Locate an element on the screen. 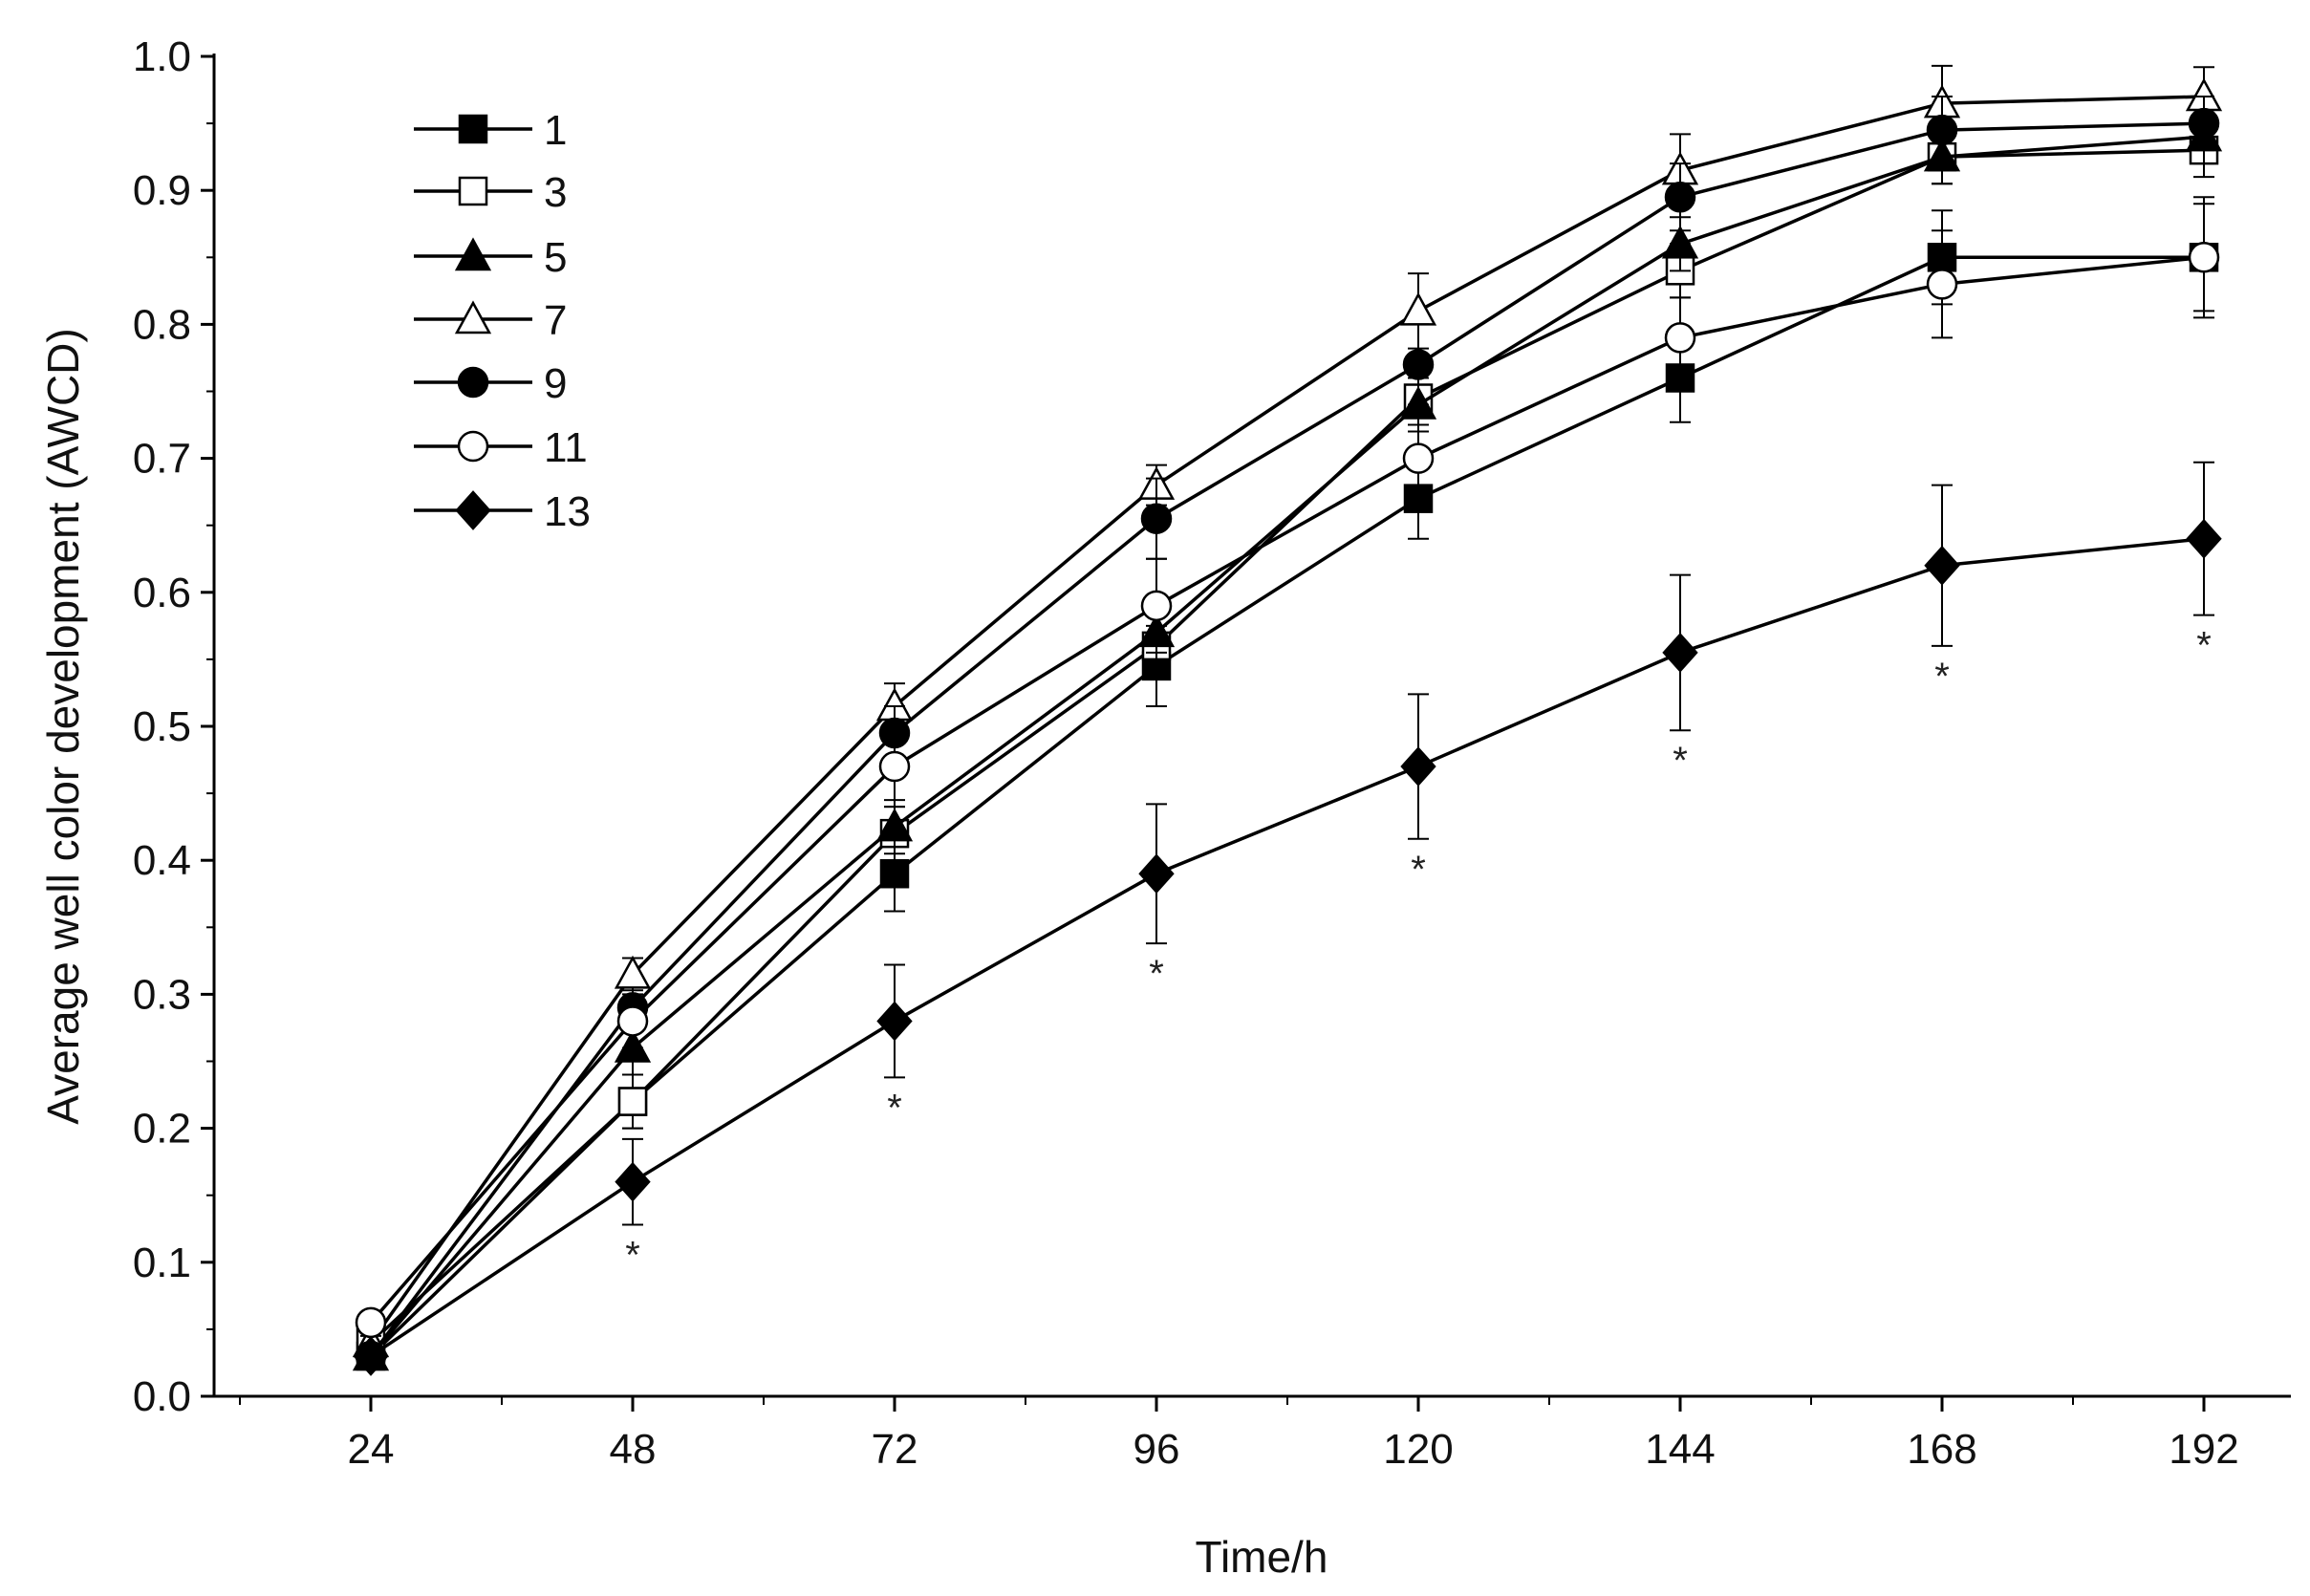  y-tick-label: 0.5 is located at coordinates (162, 727).